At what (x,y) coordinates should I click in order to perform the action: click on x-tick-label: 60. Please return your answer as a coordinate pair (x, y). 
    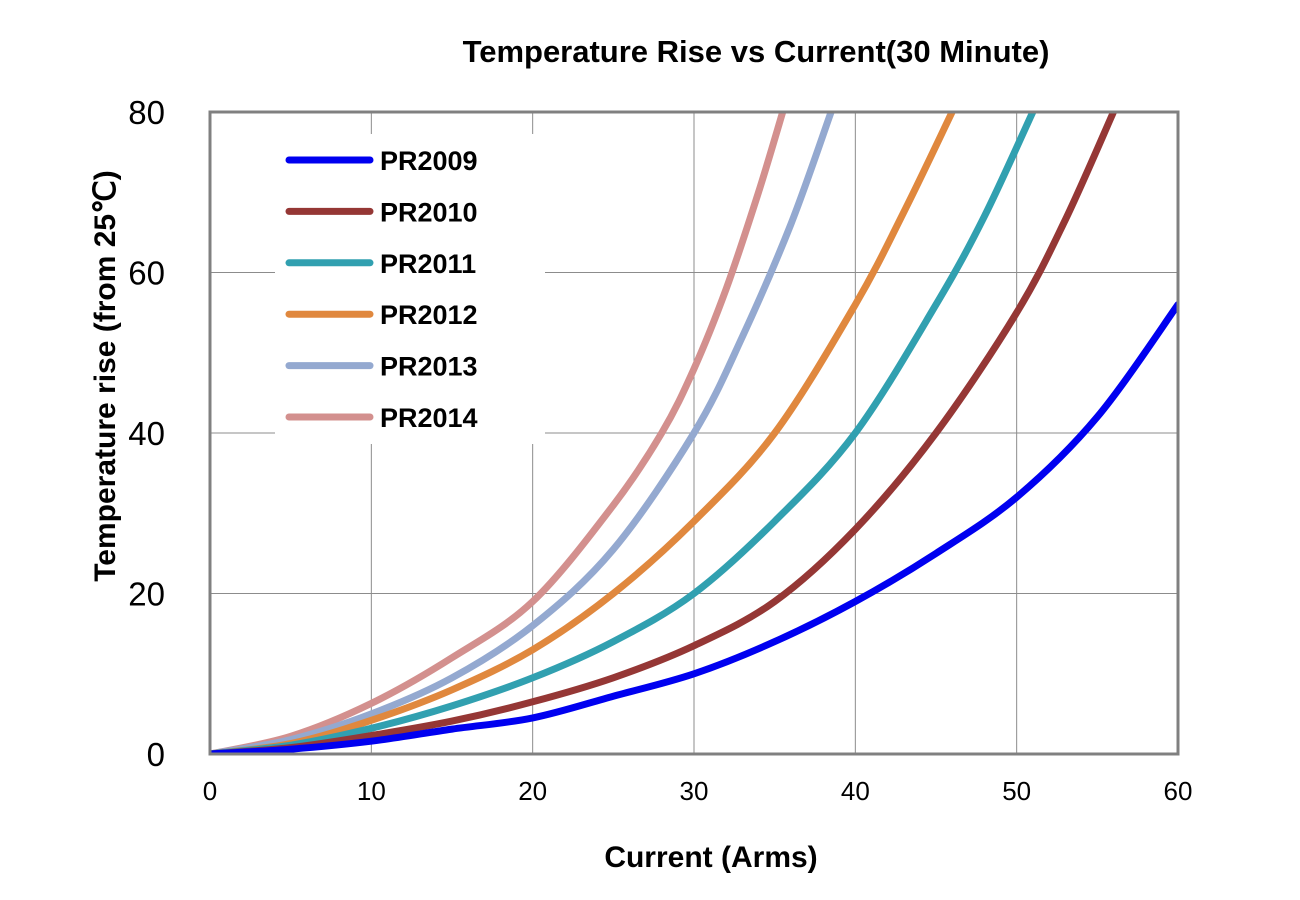
    Looking at the image, I should click on (1178, 791).